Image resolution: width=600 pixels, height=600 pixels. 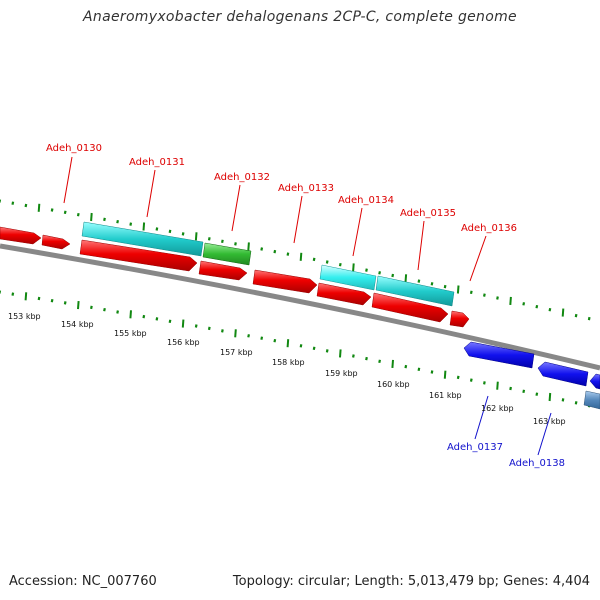 I want to click on gene-label: Adeh_0136, so click(x=489, y=228).